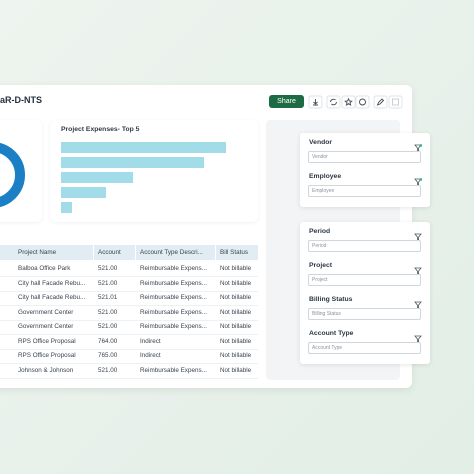 This screenshot has width=474, height=474. What do you see at coordinates (364, 348) in the screenshot?
I see `filter-input: Account Type` at bounding box center [364, 348].